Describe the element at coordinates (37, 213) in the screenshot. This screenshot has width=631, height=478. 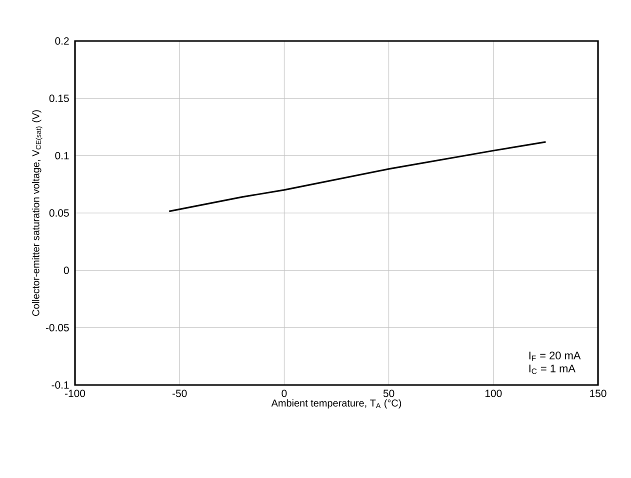
I see `y-axis-title: Collector-emitter saturation voltage, V$_{CE(sat)}$ (V)` at that location.